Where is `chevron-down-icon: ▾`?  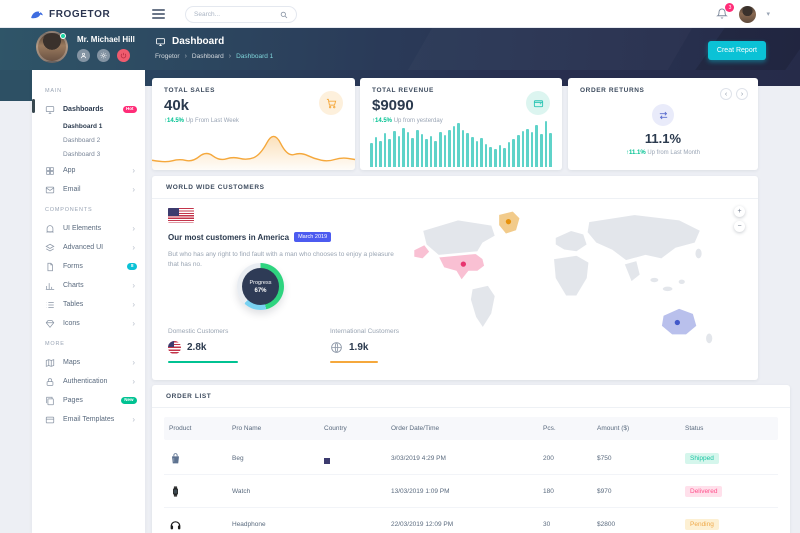
chevron-down-icon: ▾ is located at coordinates (768, 14).